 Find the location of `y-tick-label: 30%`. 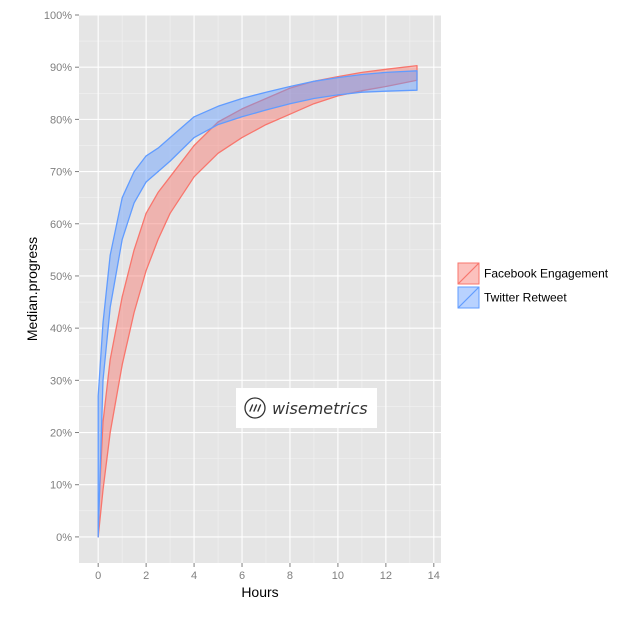

y-tick-label: 30% is located at coordinates (61, 381).